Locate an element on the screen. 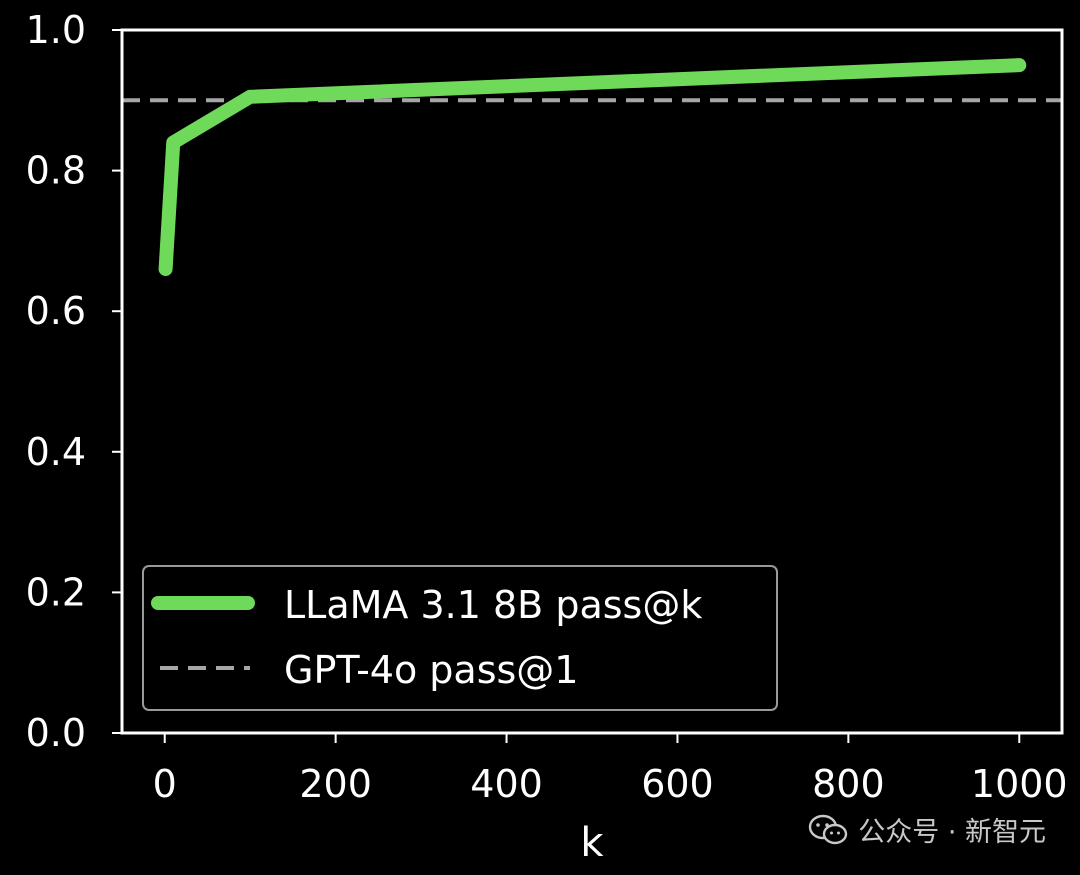 This screenshot has width=1080, height=875. x-tick-label: 200 is located at coordinates (335, 784).